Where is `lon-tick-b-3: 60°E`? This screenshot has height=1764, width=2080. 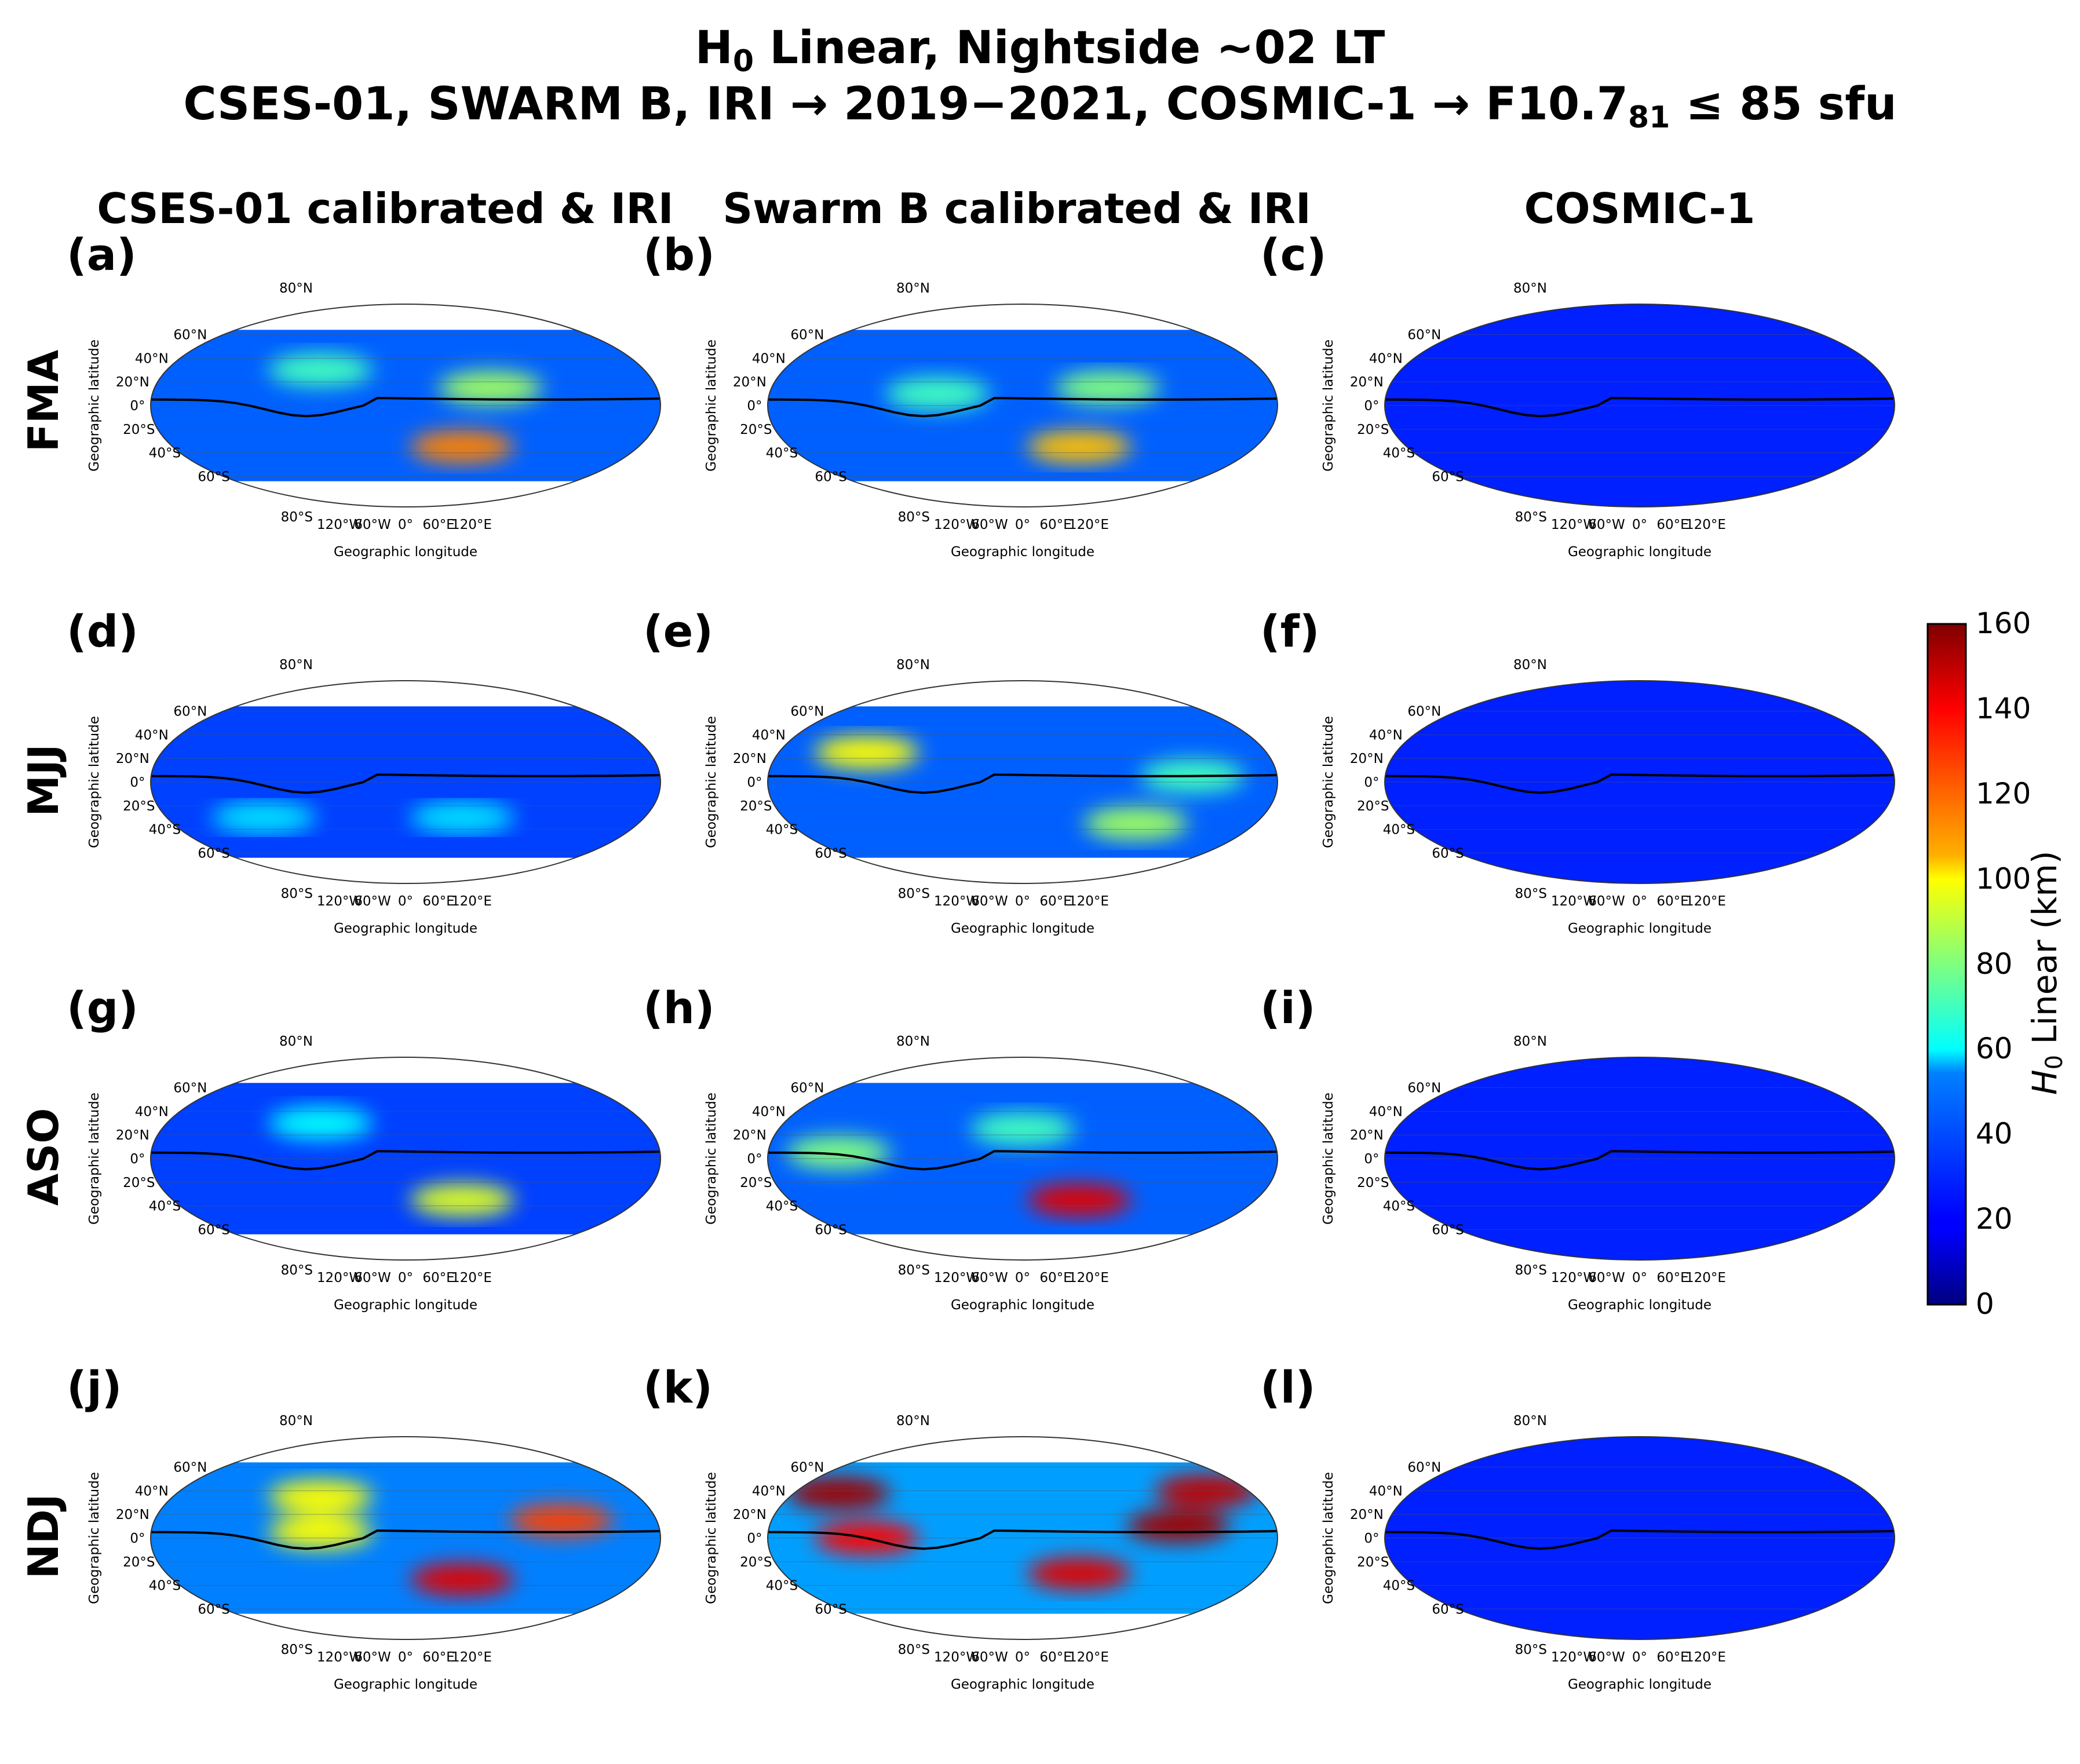
lon-tick-b-3: 60°E is located at coordinates (1055, 525).